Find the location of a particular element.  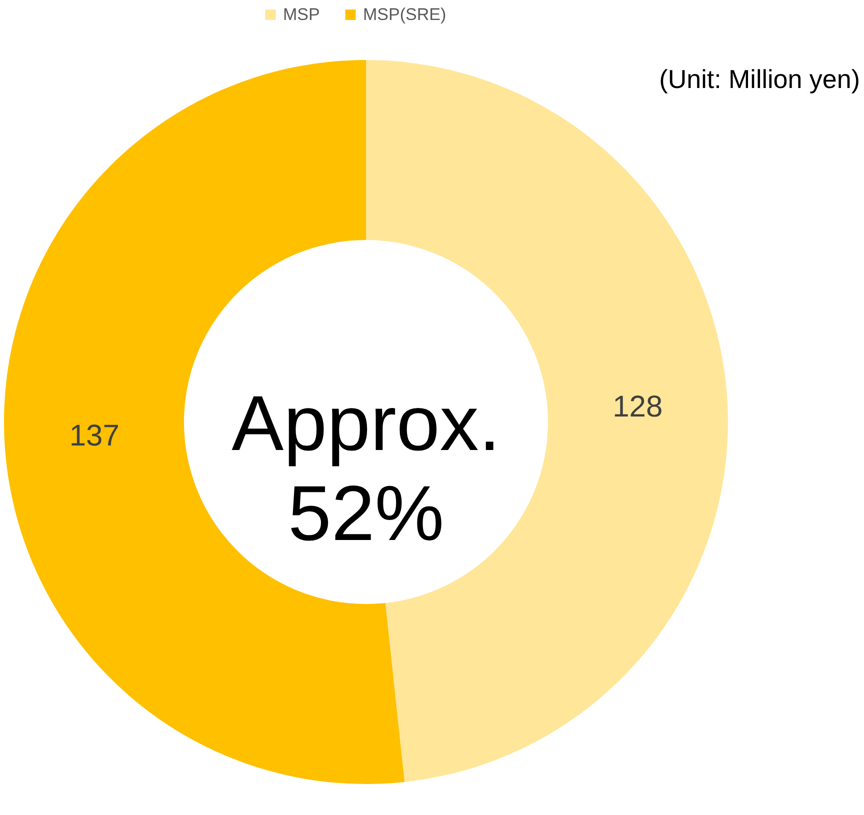

text: (Unit: Million yen) is located at coordinates (759, 79).